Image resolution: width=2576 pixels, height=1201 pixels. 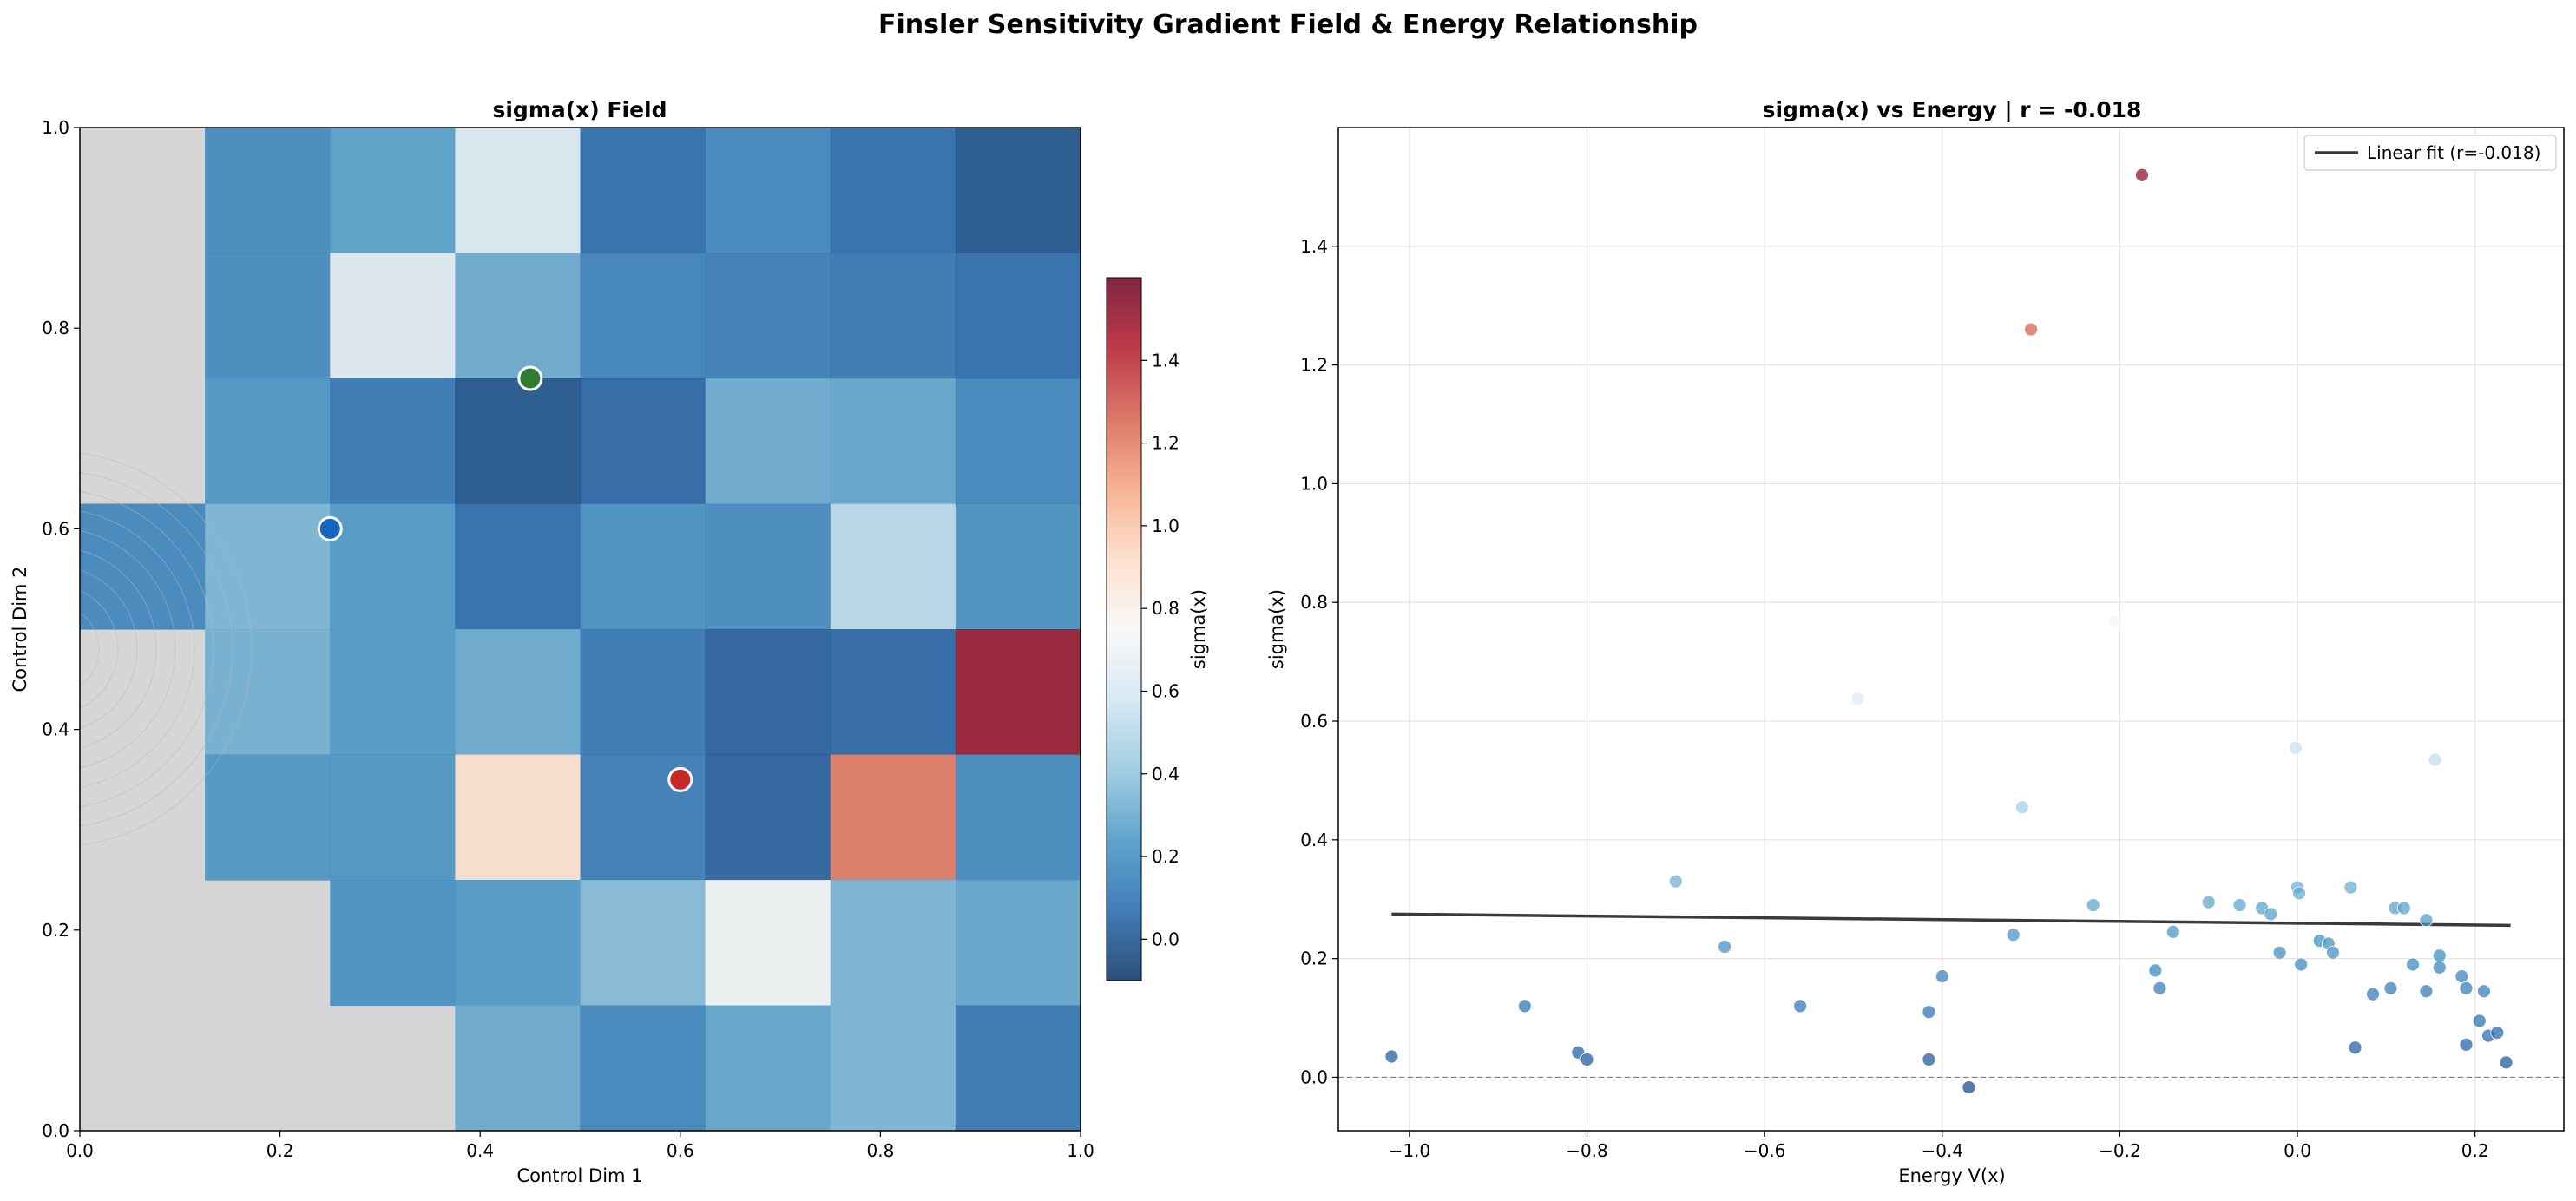 What do you see at coordinates (1765, 1150) in the screenshot?
I see `scatter-xtick-label: −0.6` at bounding box center [1765, 1150].